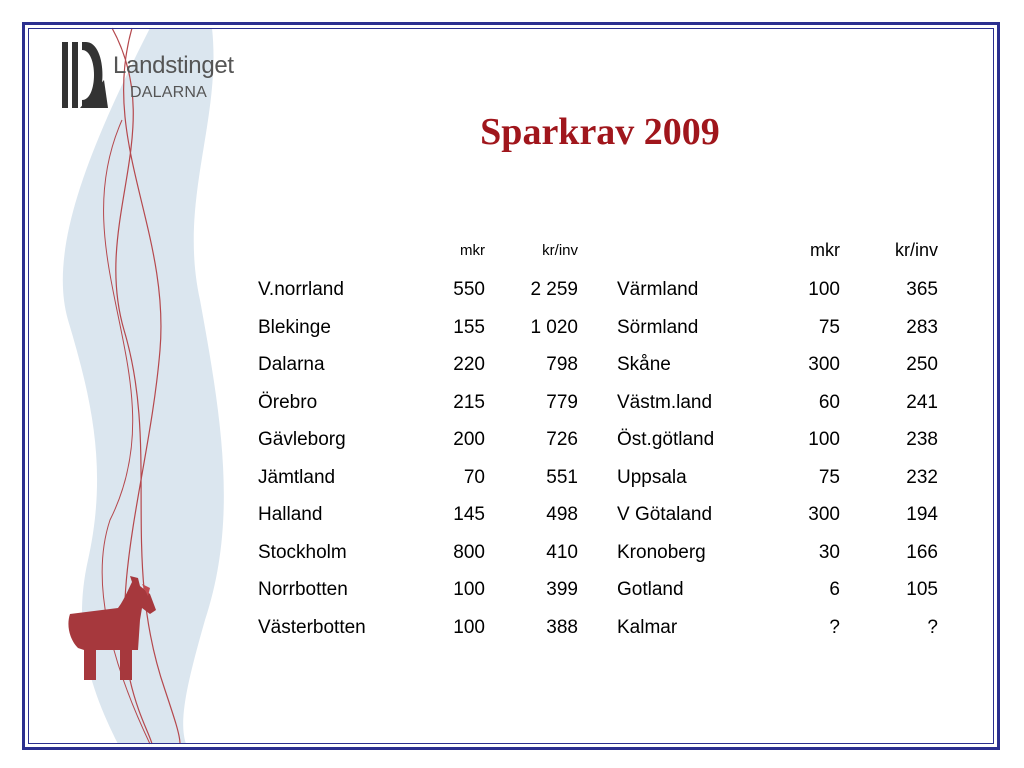  I want to click on ribbon-shape, so click(143, 386).